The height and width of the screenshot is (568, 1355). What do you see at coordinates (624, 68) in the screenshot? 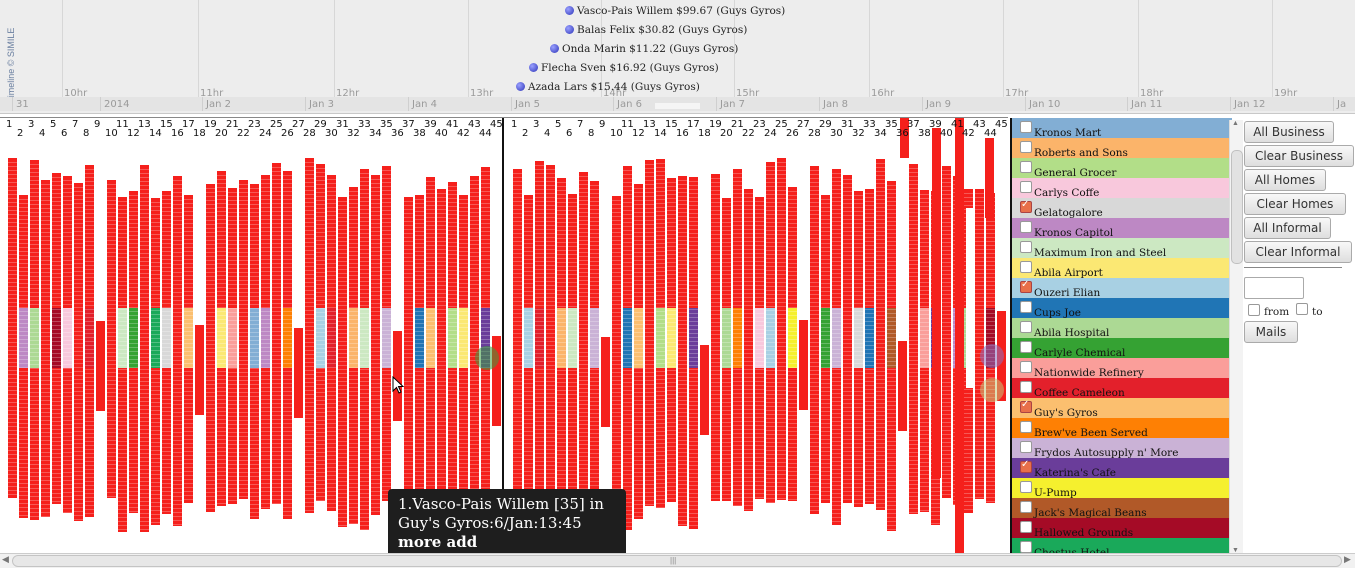
I see `timeline-event: Flecha Sven $16.92 (Guys Gyros)` at bounding box center [624, 68].